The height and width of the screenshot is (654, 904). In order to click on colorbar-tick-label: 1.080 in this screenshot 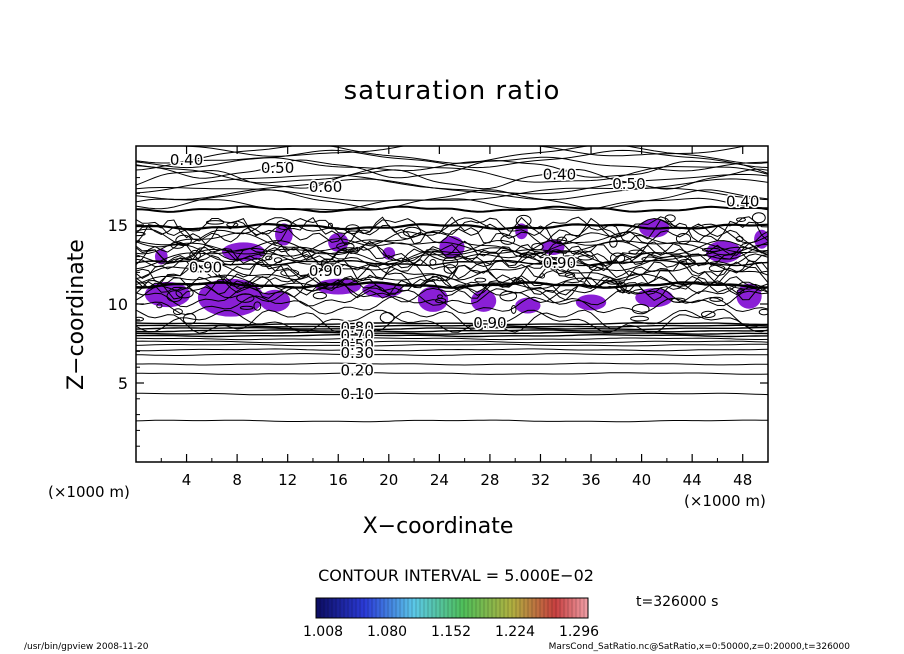, I will do `click(387, 632)`.